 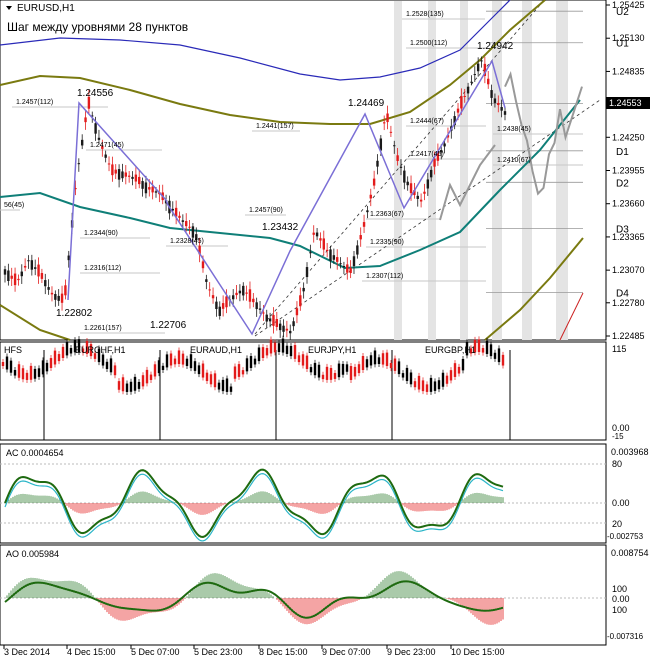 What do you see at coordinates (91, 652) in the screenshot?
I see `time-axis-label: 4 Dec 15:00` at bounding box center [91, 652].